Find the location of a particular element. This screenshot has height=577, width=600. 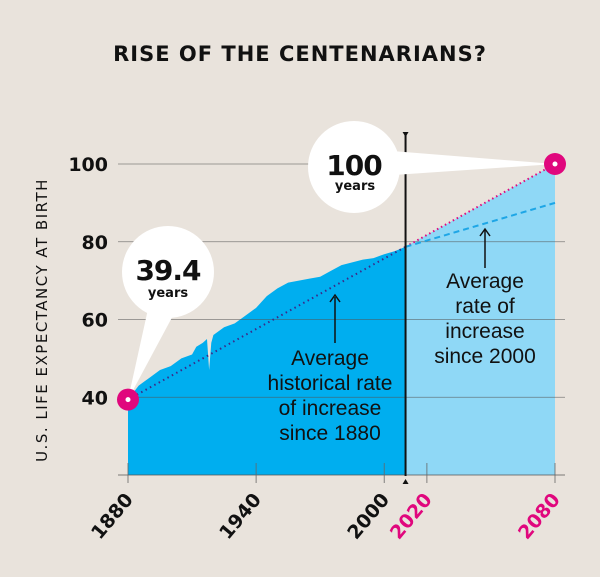

historical-rate-annotation: Average is located at coordinates (330, 358).